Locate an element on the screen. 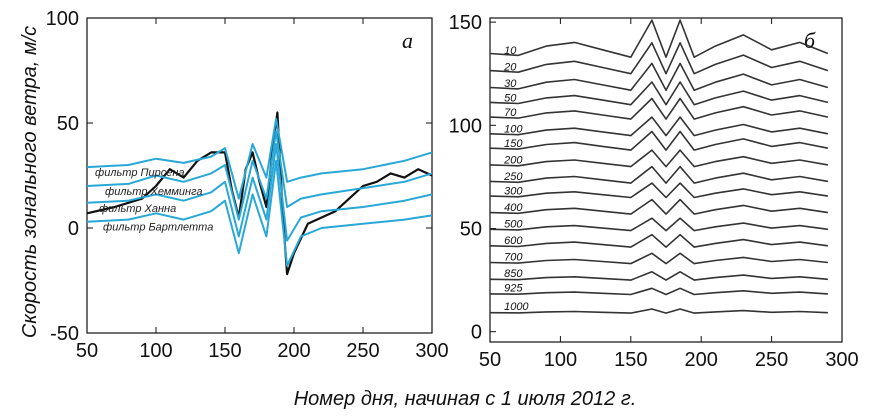 This screenshot has width=886, height=416. panel-b-y-tick-label: 50 is located at coordinates (471, 229).